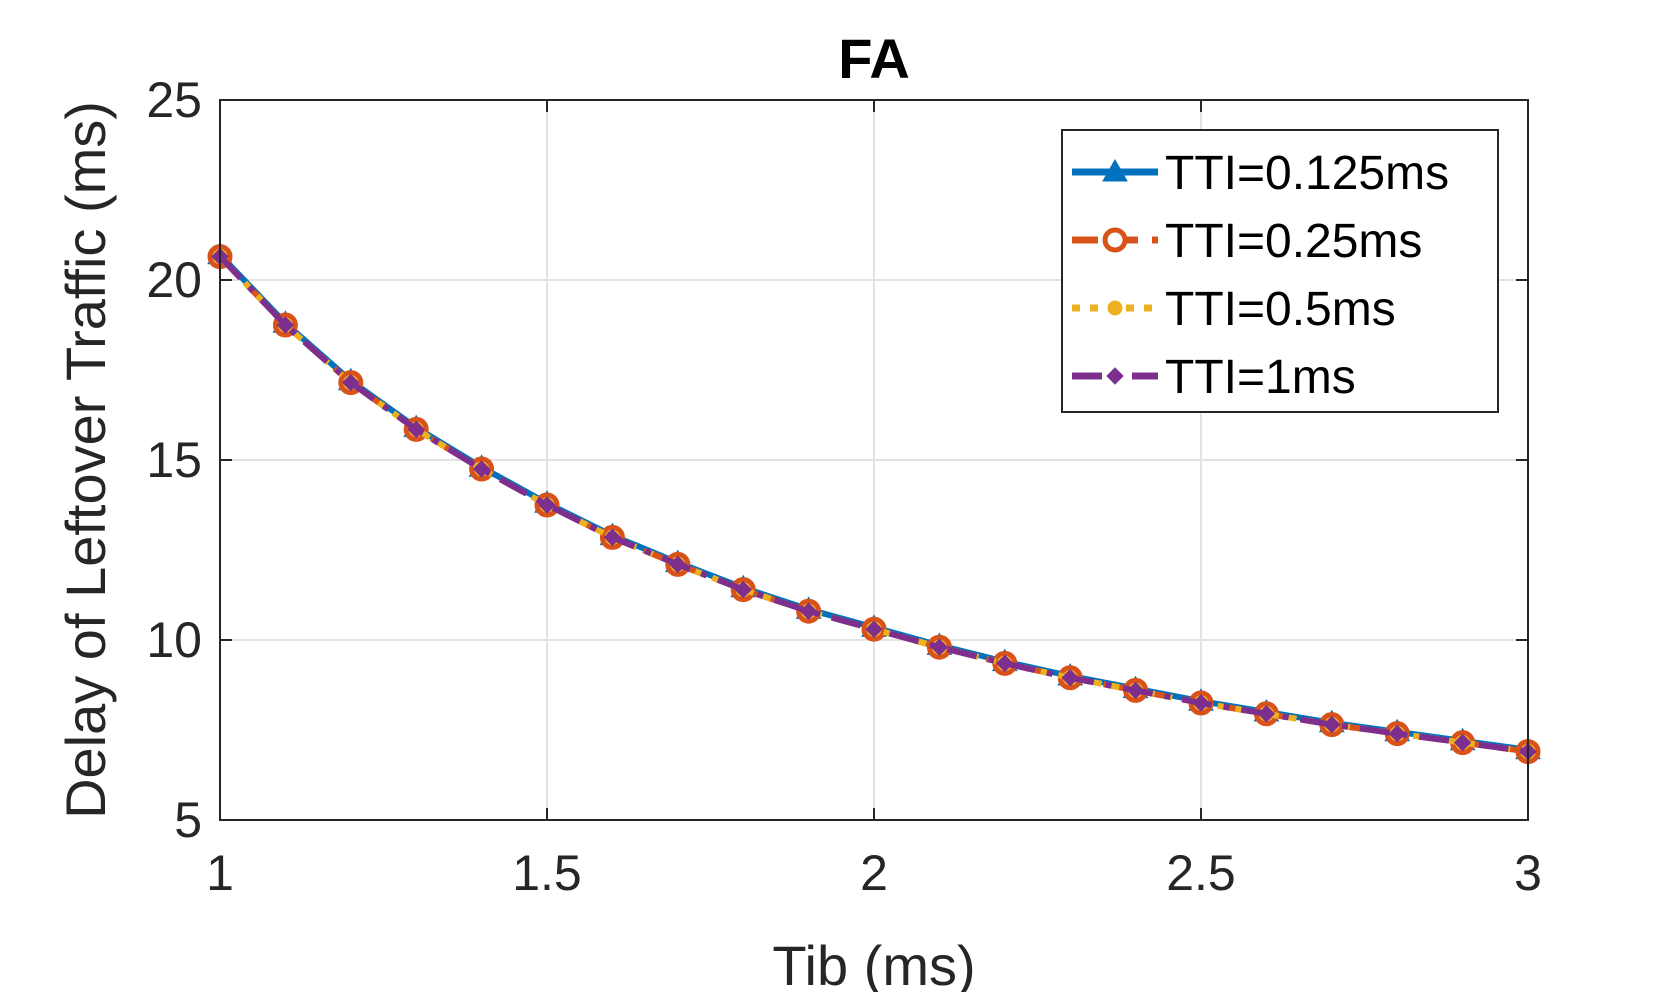  I want to click on chart-title: FA, so click(874, 58).